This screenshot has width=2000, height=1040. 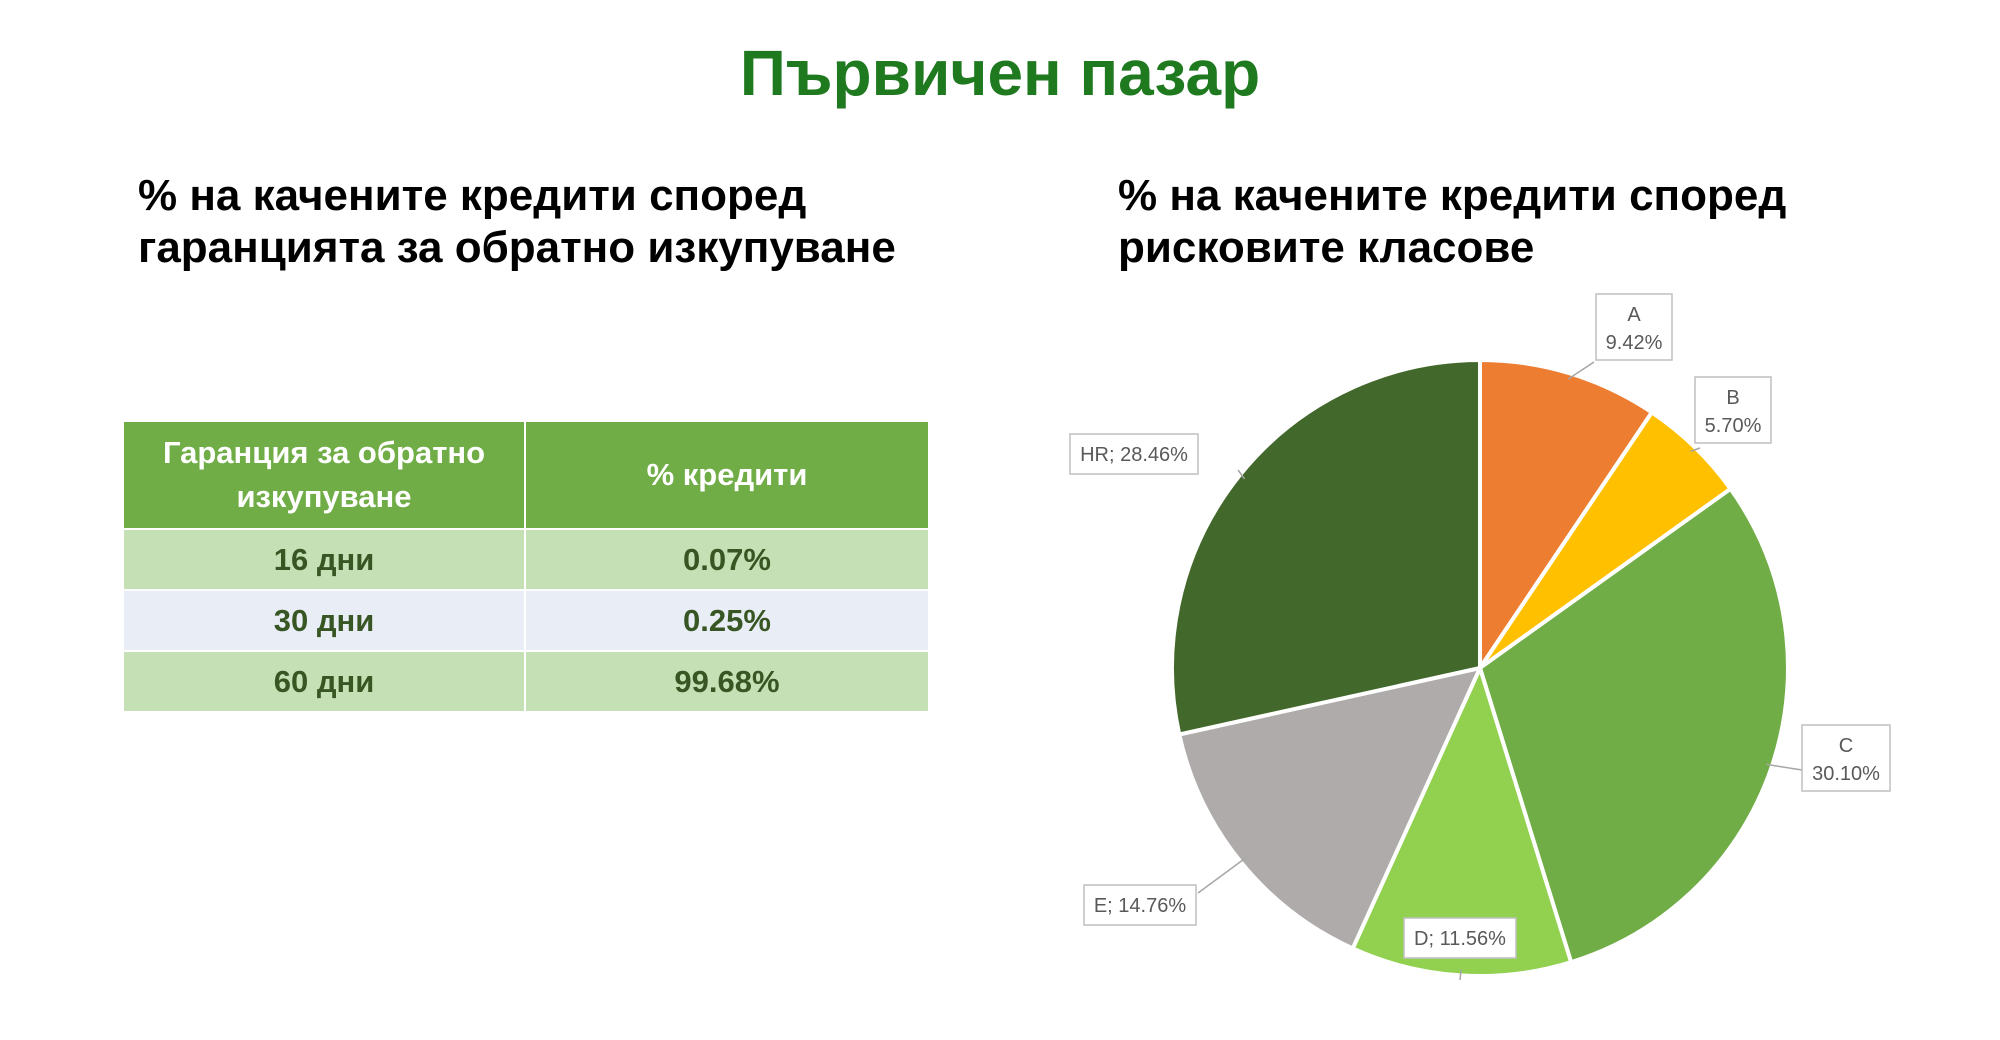 I want to click on data-label-text: E; 14.76%, so click(x=1140, y=906).